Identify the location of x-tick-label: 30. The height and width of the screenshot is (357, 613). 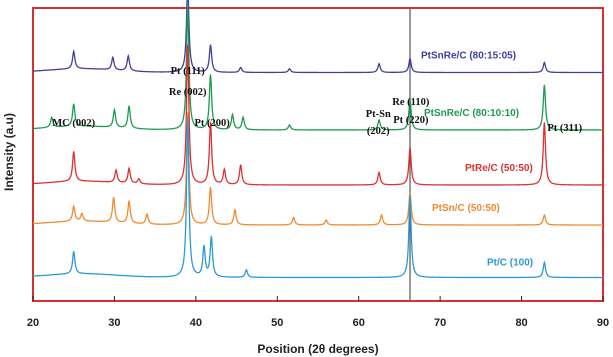
(114, 323).